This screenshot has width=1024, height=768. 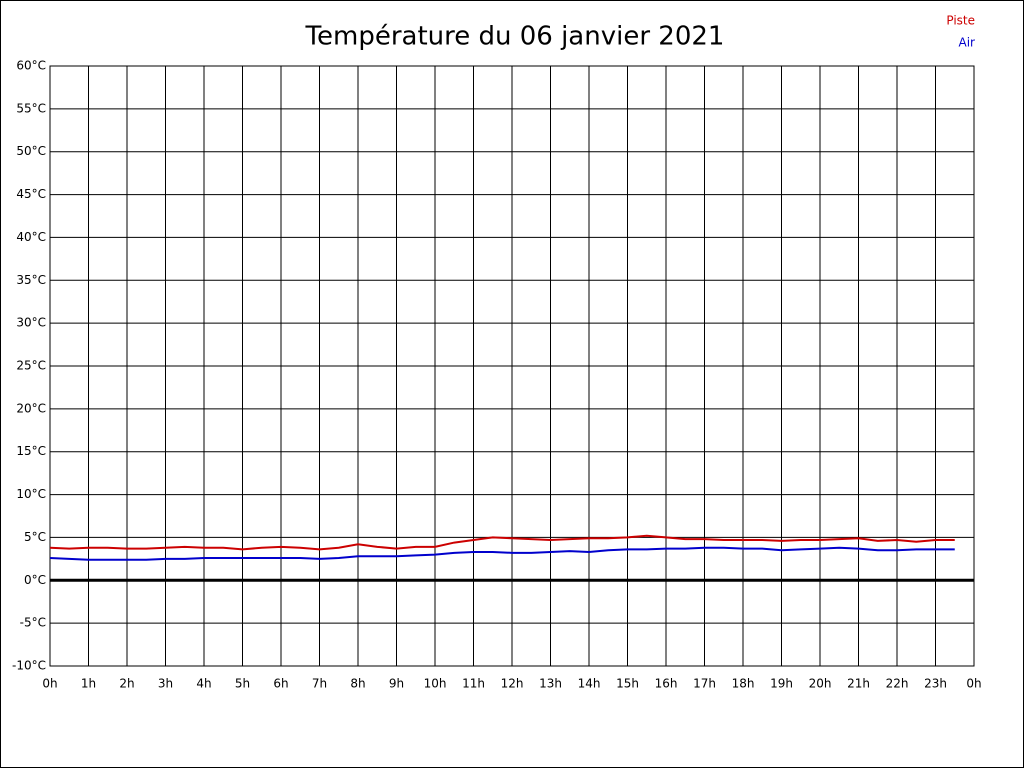 What do you see at coordinates (33, 623) in the screenshot?
I see `y-tick-label: -5°C` at bounding box center [33, 623].